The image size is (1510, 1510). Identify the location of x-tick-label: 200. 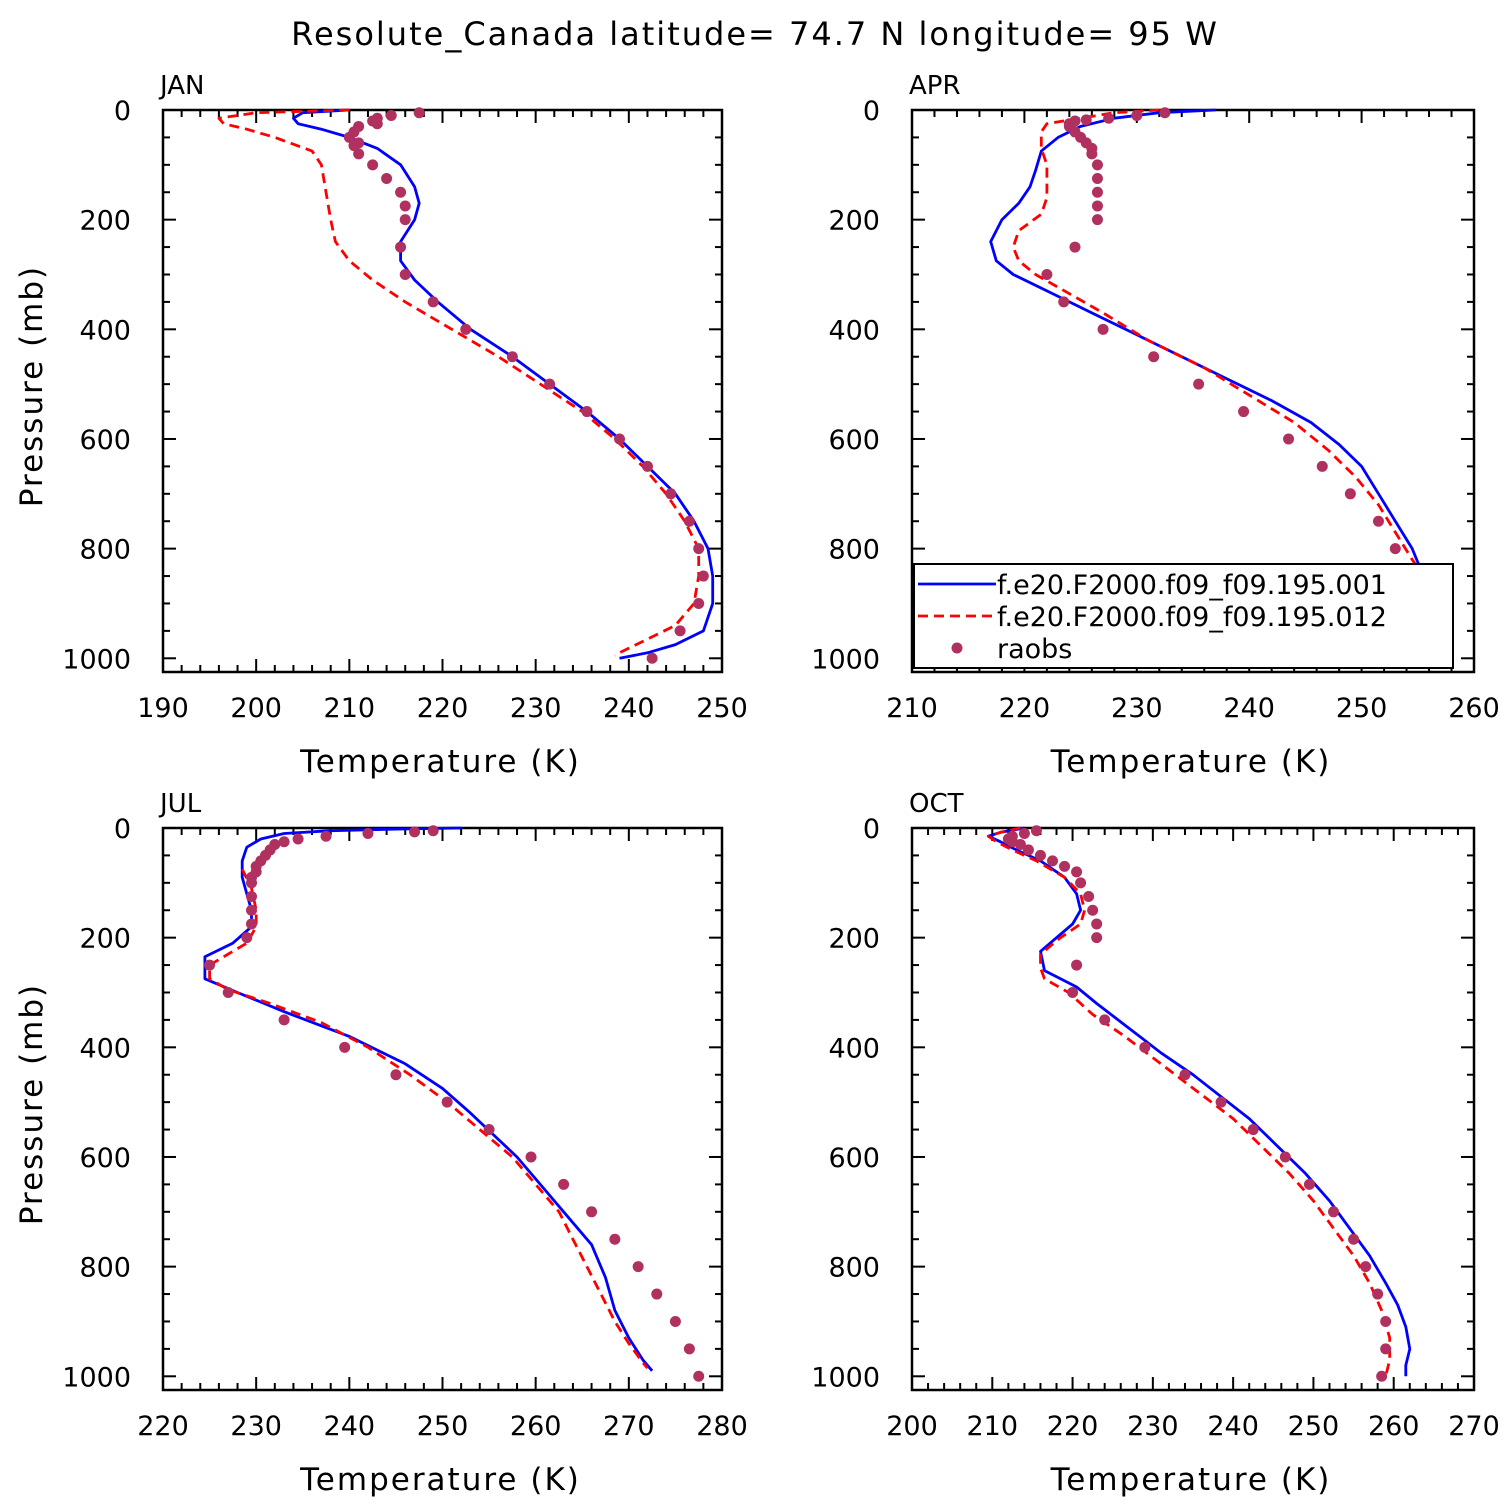
(256, 708).